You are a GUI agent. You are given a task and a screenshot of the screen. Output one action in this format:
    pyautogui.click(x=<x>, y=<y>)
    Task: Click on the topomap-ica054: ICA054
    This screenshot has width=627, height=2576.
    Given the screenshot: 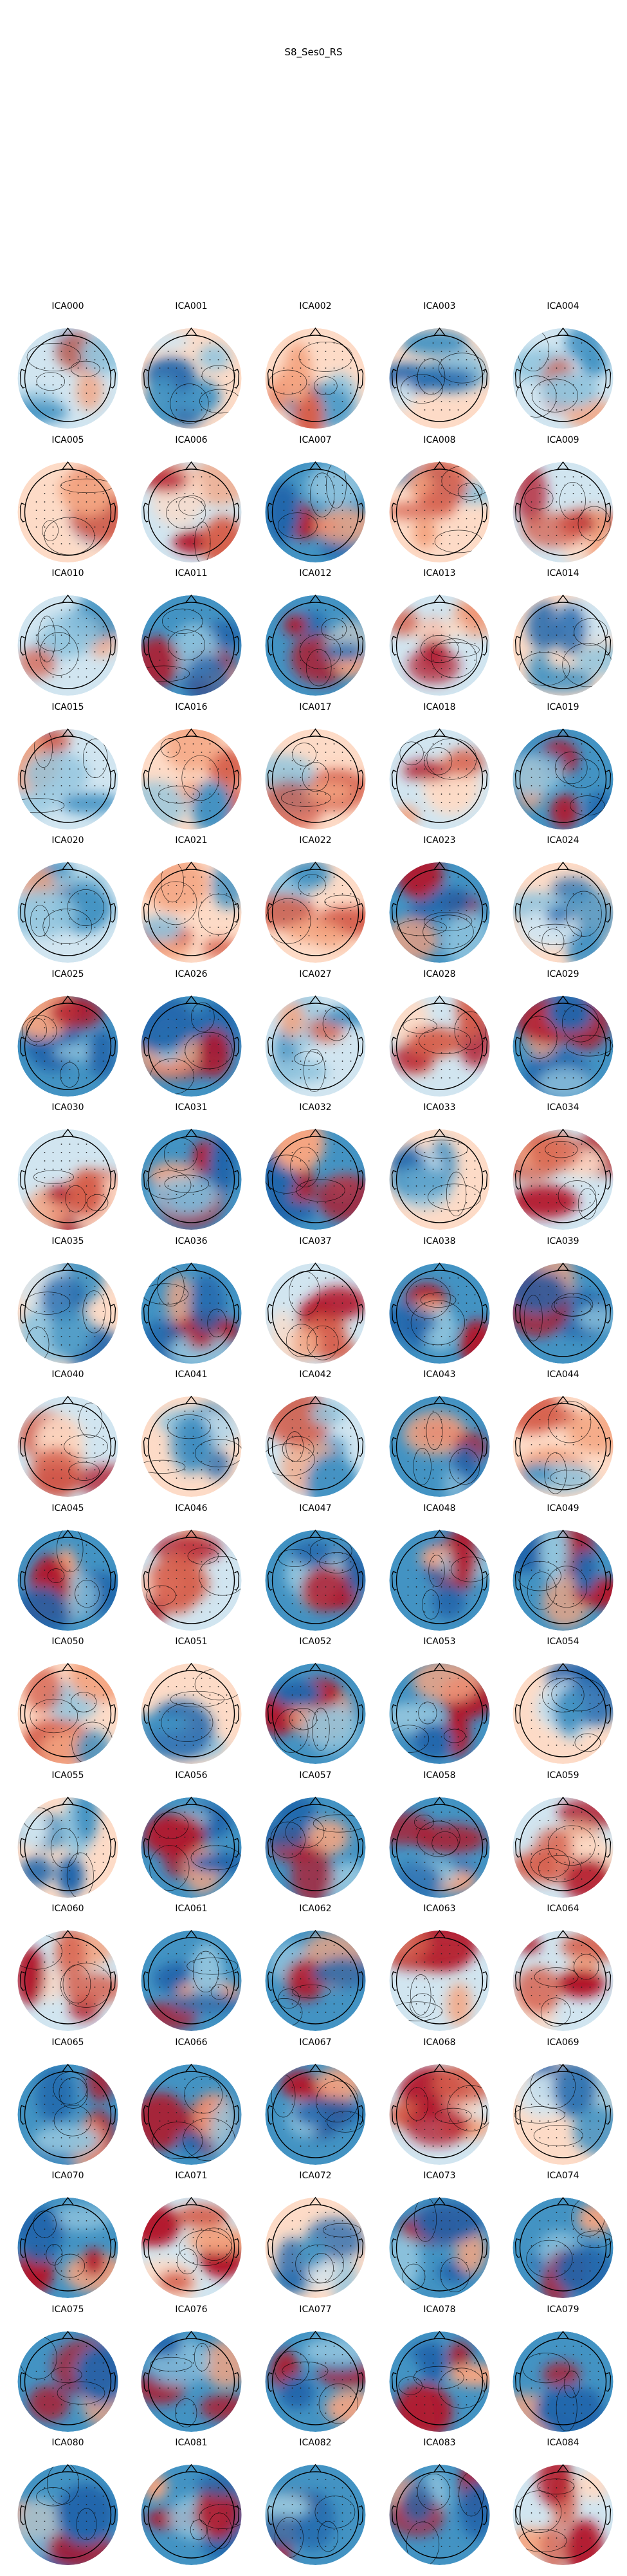 What is the action you would take?
    pyautogui.click(x=563, y=1700)
    